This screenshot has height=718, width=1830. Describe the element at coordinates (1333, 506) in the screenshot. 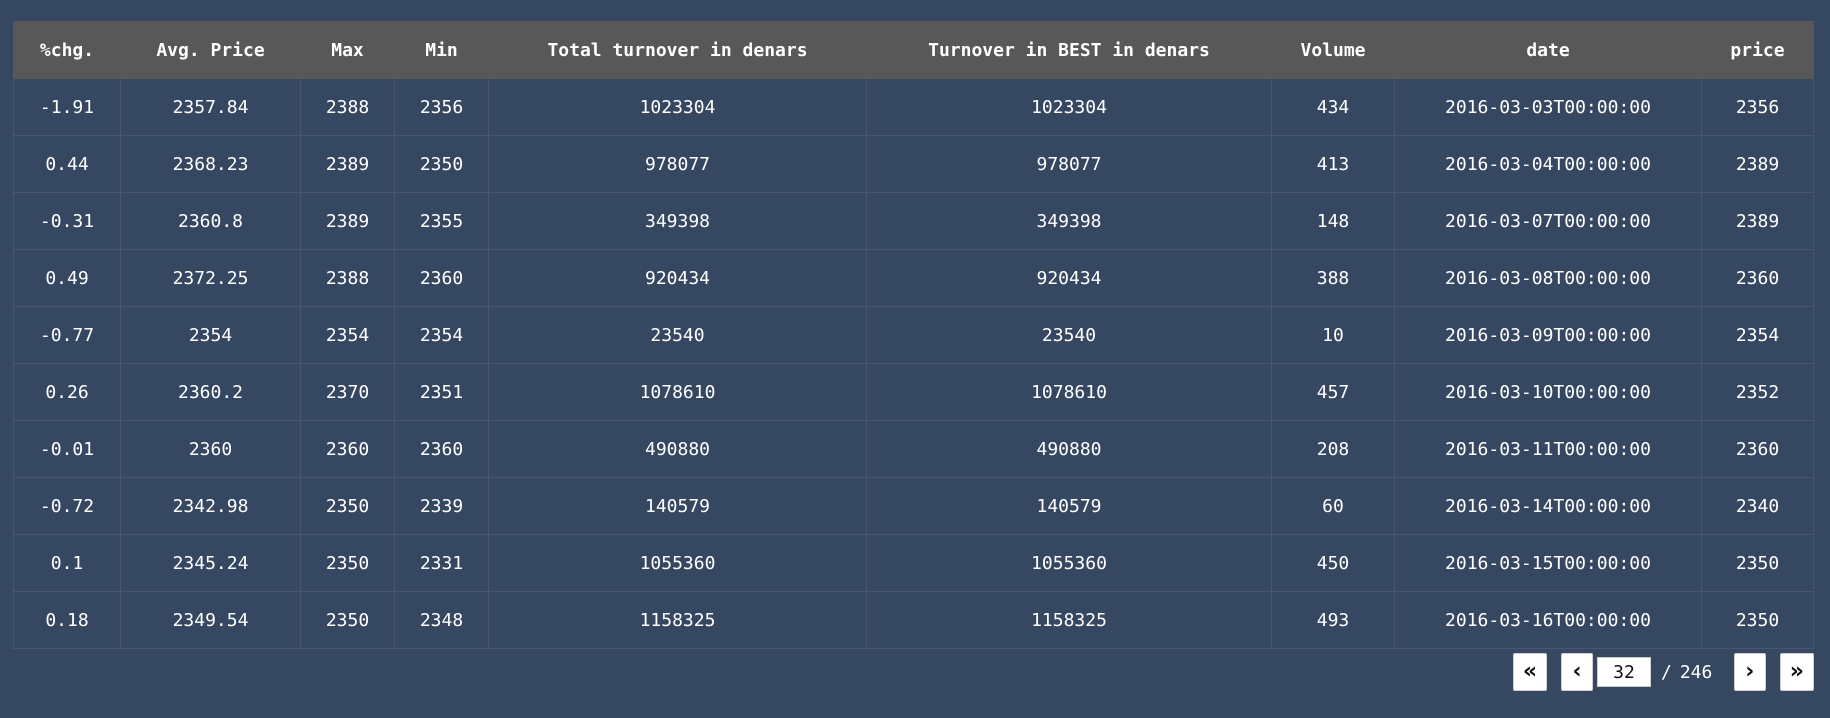

I see `cell-volume: 60` at that location.